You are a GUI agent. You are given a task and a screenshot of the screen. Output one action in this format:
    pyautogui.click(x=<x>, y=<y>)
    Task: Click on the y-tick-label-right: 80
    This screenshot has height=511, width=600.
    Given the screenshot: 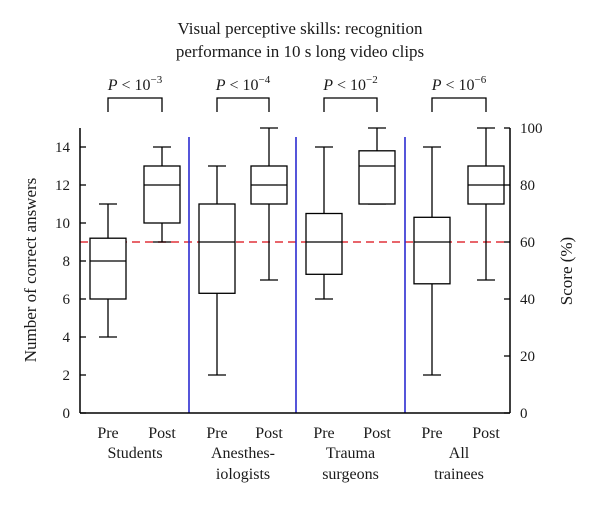 What is the action you would take?
    pyautogui.click(x=527, y=186)
    